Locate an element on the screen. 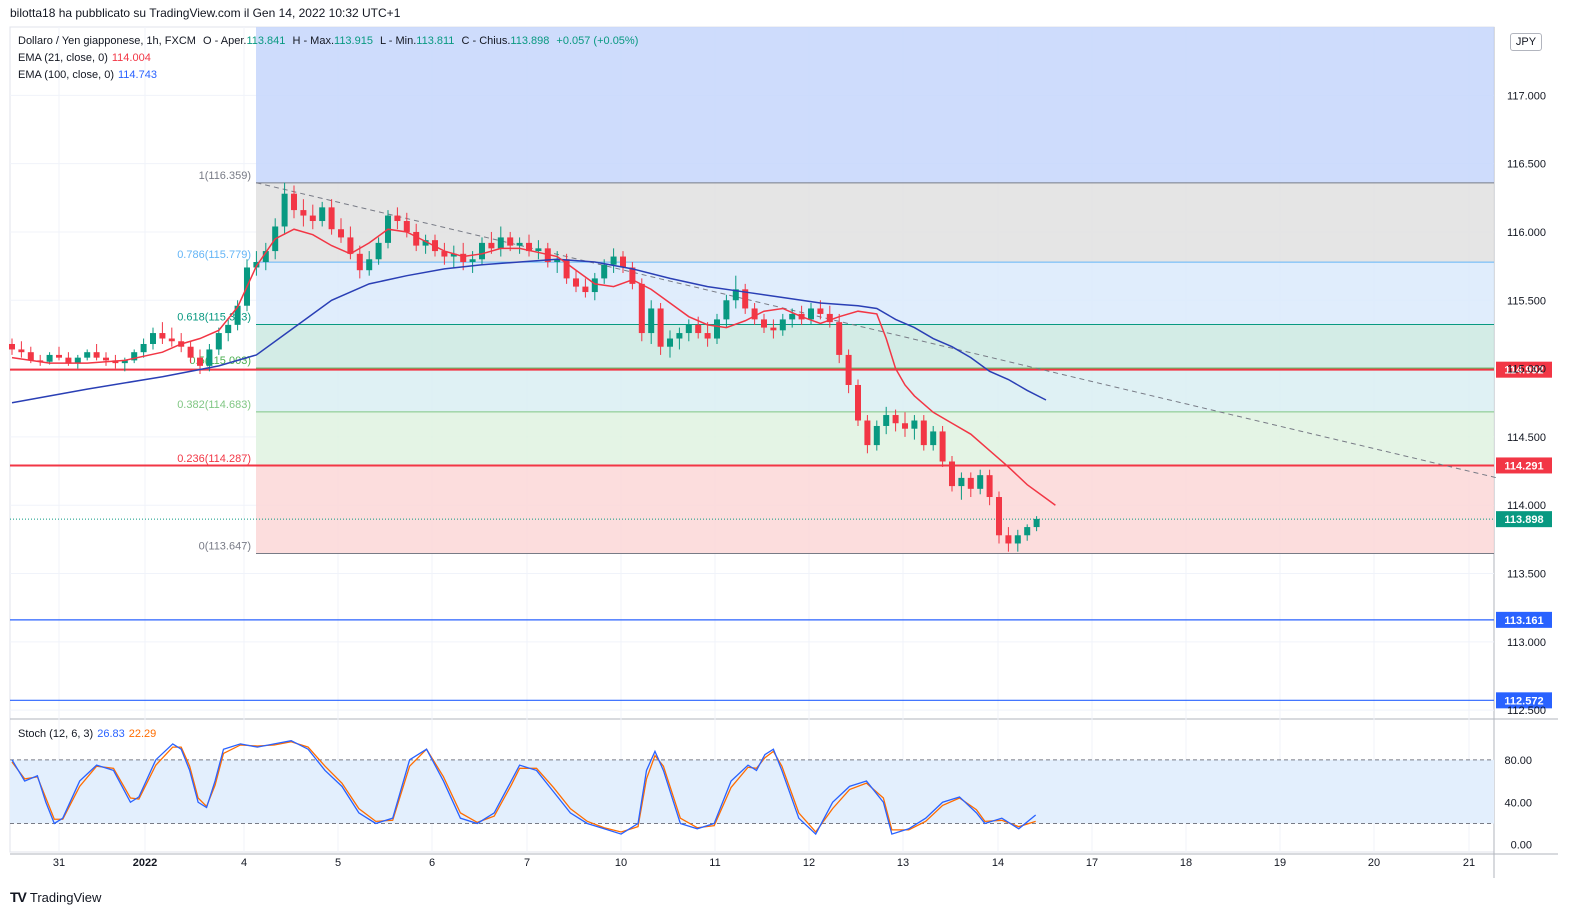 This screenshot has width=1574, height=918. stoch-label: Stoch (12, 6, 3) is located at coordinates (56, 734).